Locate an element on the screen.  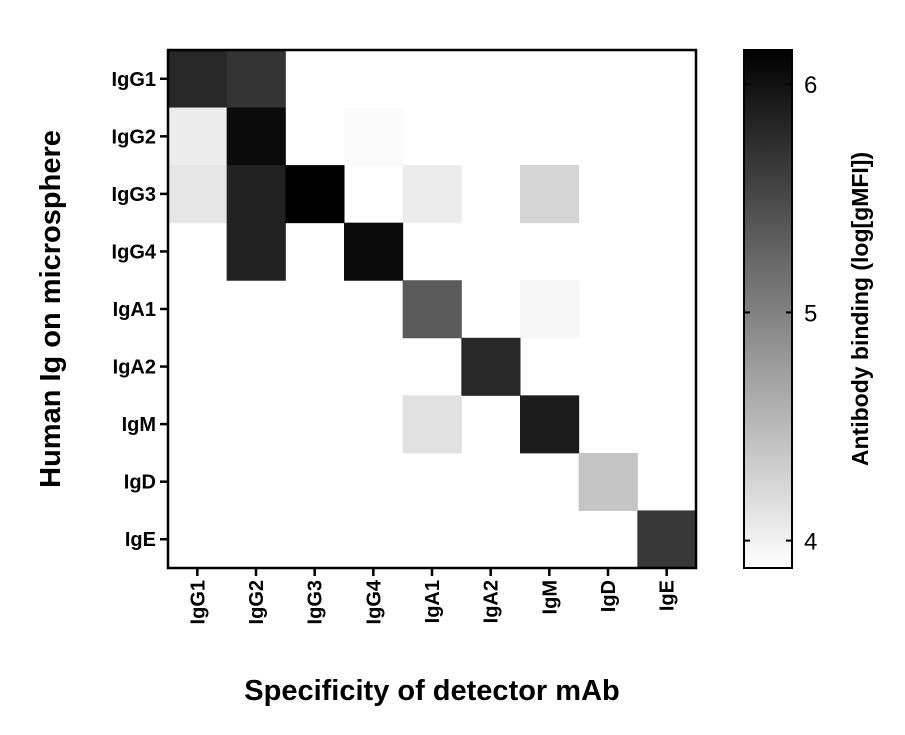
x-tick-label-iga2: IgA2 is located at coordinates (492, 601).